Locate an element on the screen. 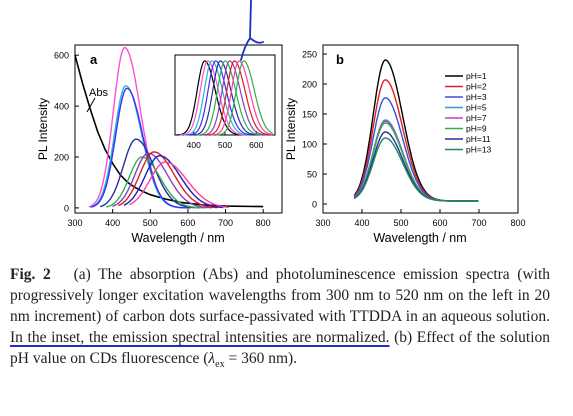 The height and width of the screenshot is (416, 573). y-tick-label: 600 is located at coordinates (61, 56).